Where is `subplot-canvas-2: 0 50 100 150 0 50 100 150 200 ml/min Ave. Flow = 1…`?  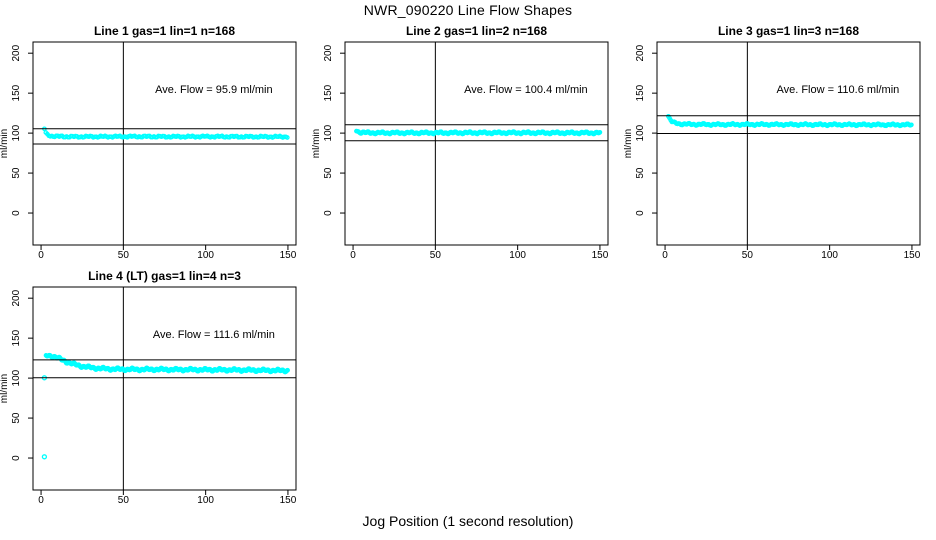 subplot-canvas-2: 0 50 100 150 0 50 100 150 200 ml/min Ave. Flow = 1… is located at coordinates (460, 142).